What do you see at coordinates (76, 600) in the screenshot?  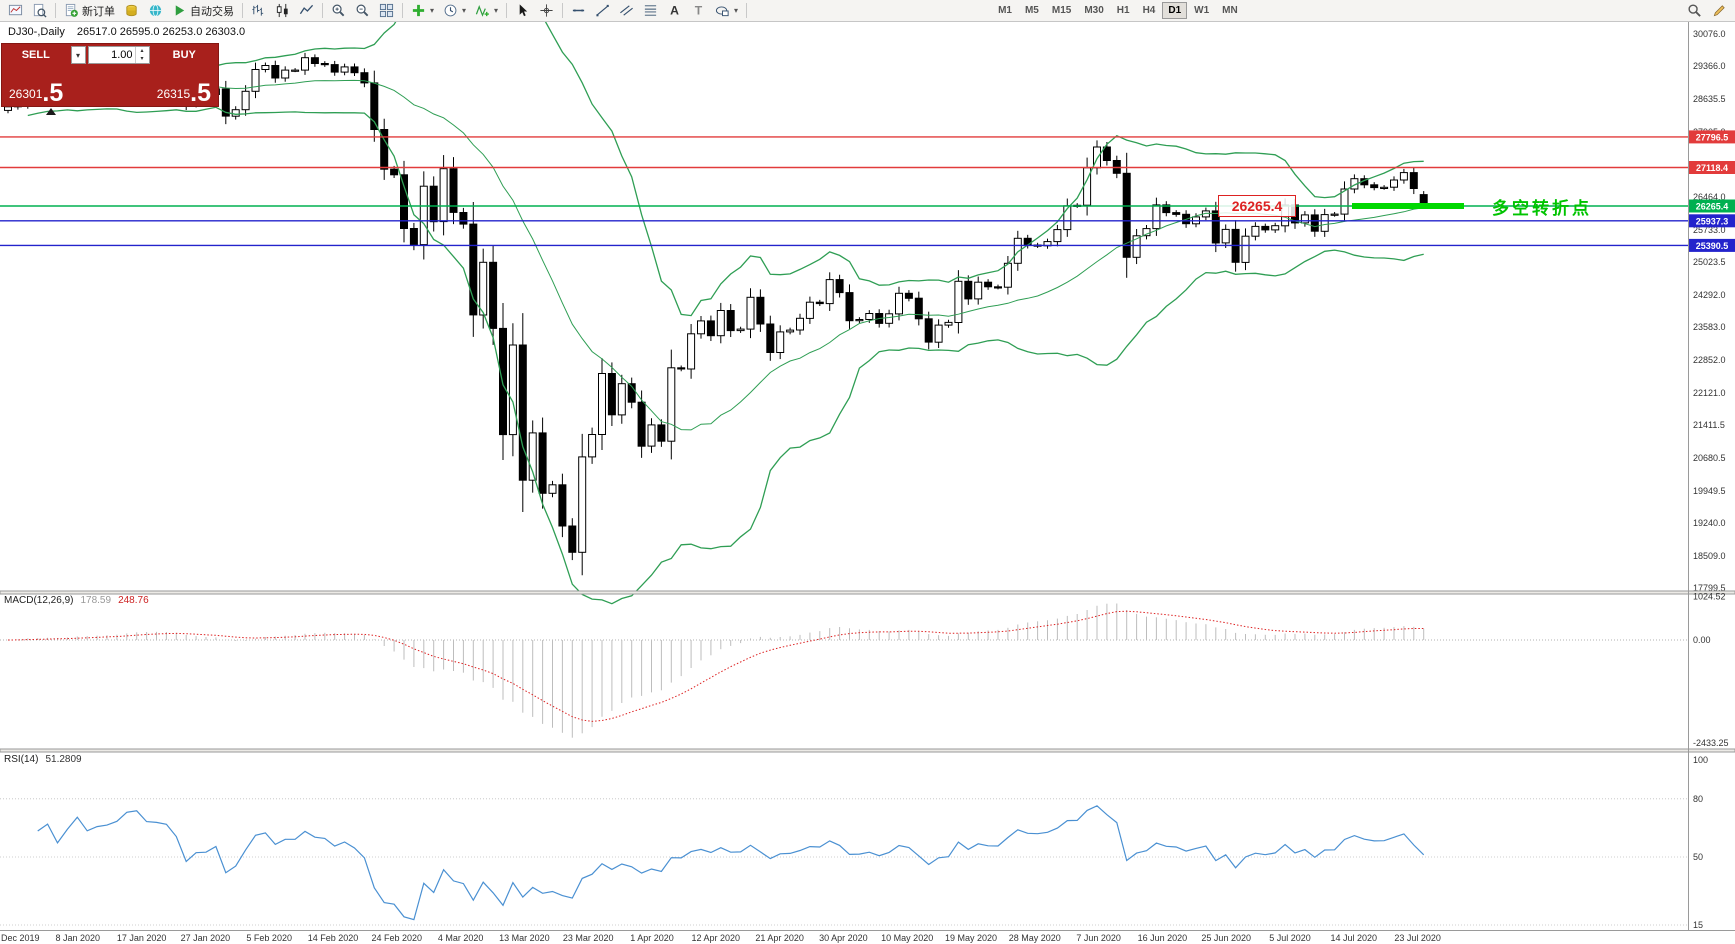 I see `macd-window-label: MACD(12,26,9) 178.59 248.76` at bounding box center [76, 600].